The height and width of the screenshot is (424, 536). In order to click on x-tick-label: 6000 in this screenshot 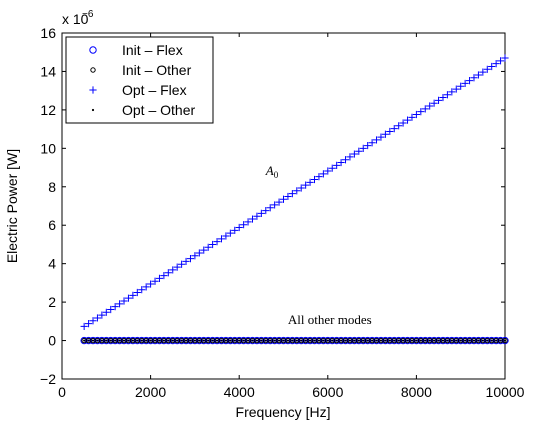, I will do `click(327, 392)`.